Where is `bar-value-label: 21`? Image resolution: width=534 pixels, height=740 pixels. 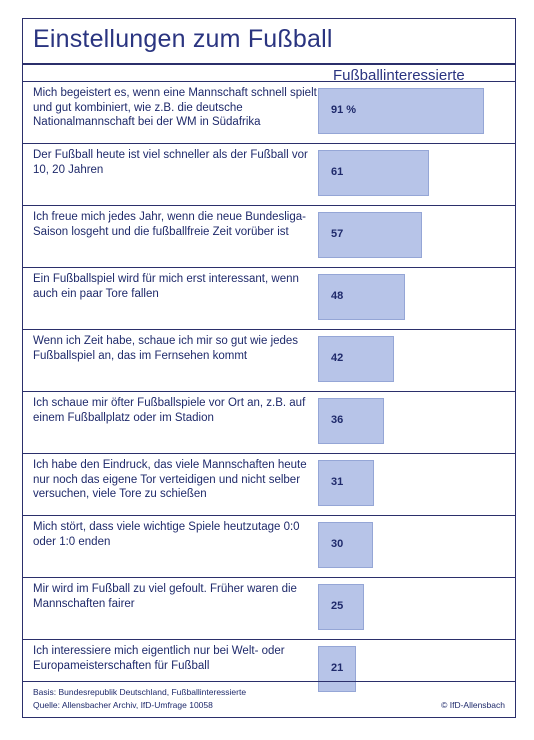
bar-value-label: 21 is located at coordinates (337, 668).